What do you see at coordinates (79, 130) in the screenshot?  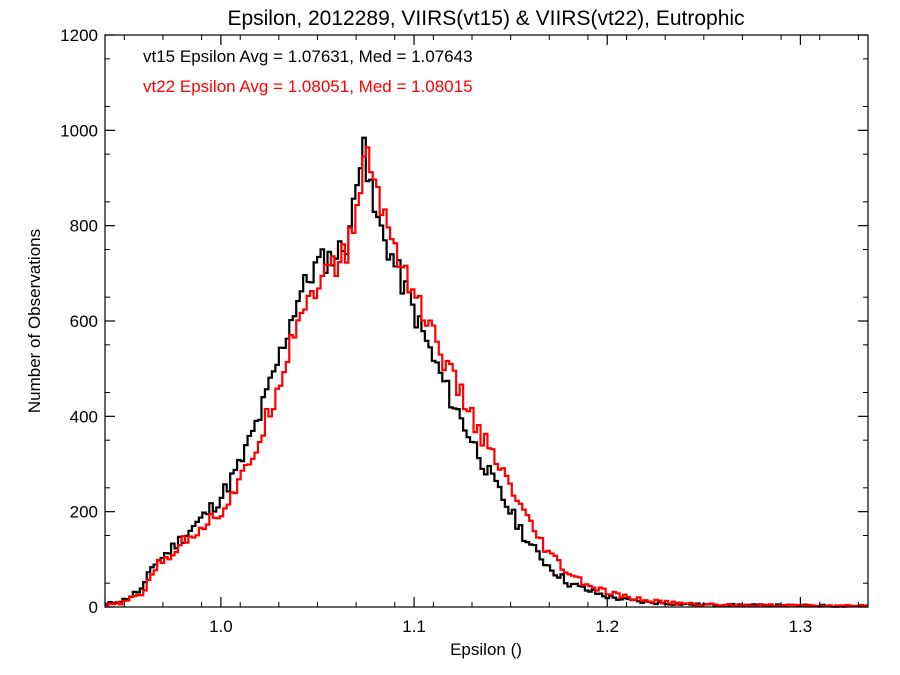 I see `y-tick-label: 1000` at bounding box center [79, 130].